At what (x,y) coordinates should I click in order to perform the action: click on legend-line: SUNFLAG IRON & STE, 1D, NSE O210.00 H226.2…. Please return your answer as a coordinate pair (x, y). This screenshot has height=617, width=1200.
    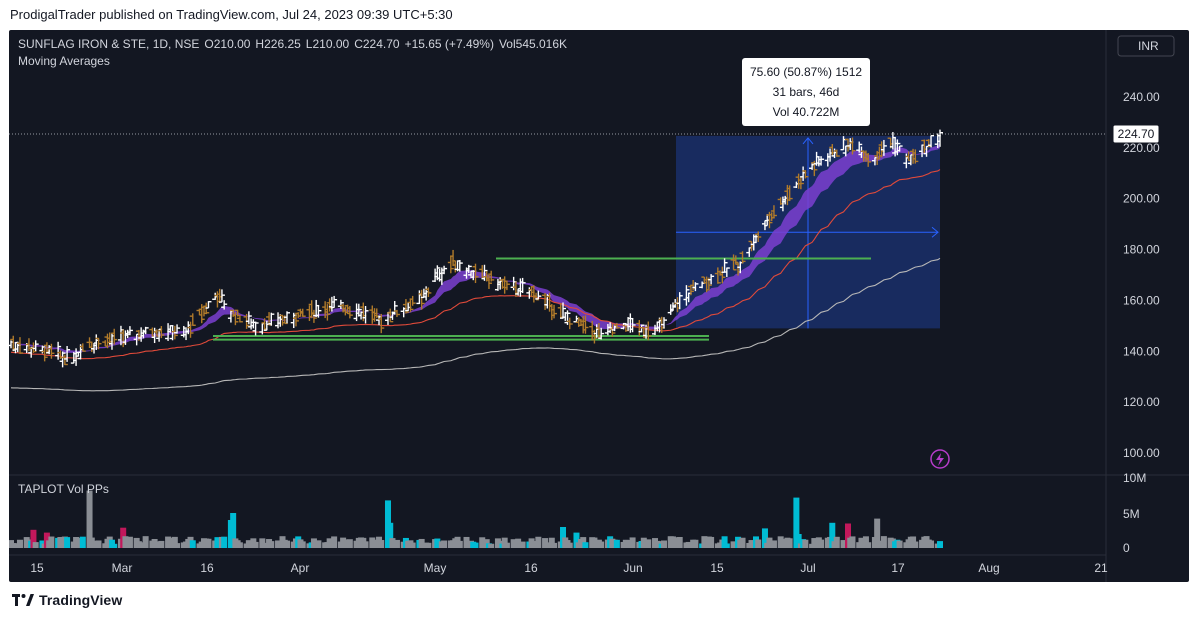
    Looking at the image, I should click on (292, 44).